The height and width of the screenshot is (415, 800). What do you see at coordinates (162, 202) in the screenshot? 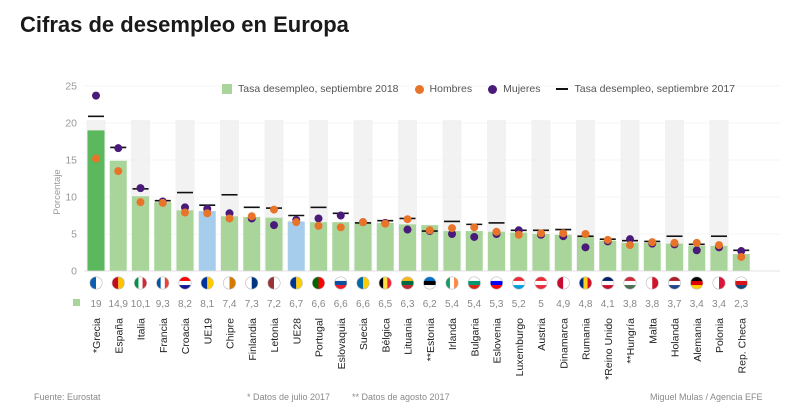
I see `dot-hombres-francia` at bounding box center [162, 202].